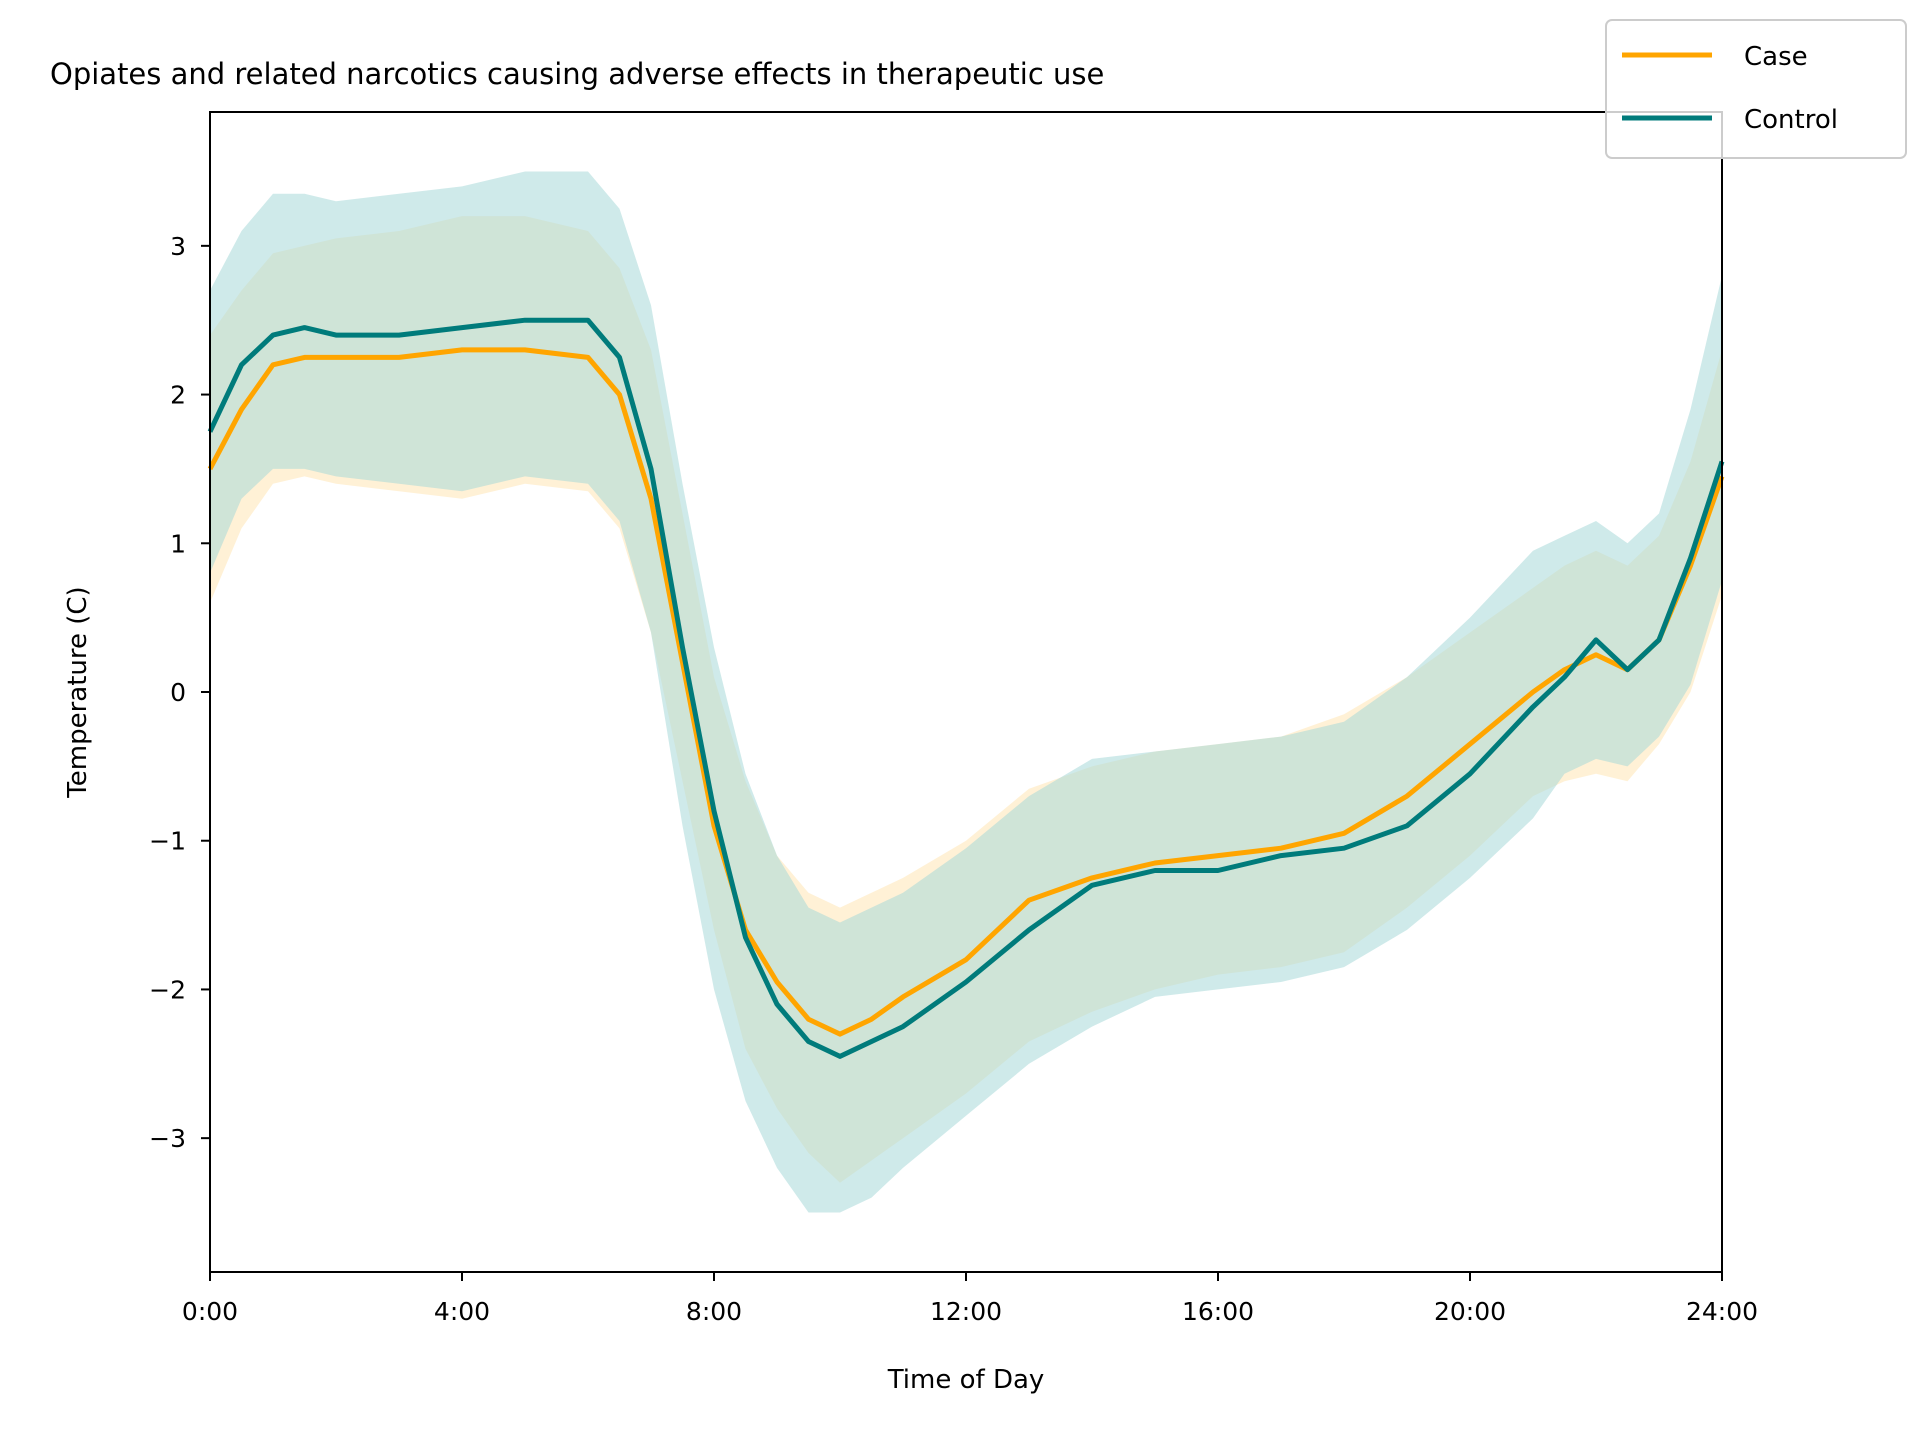 This screenshot has height=1440, width=1920. What do you see at coordinates (1791, 120) in the screenshot?
I see `legend-label-control: Control` at bounding box center [1791, 120].